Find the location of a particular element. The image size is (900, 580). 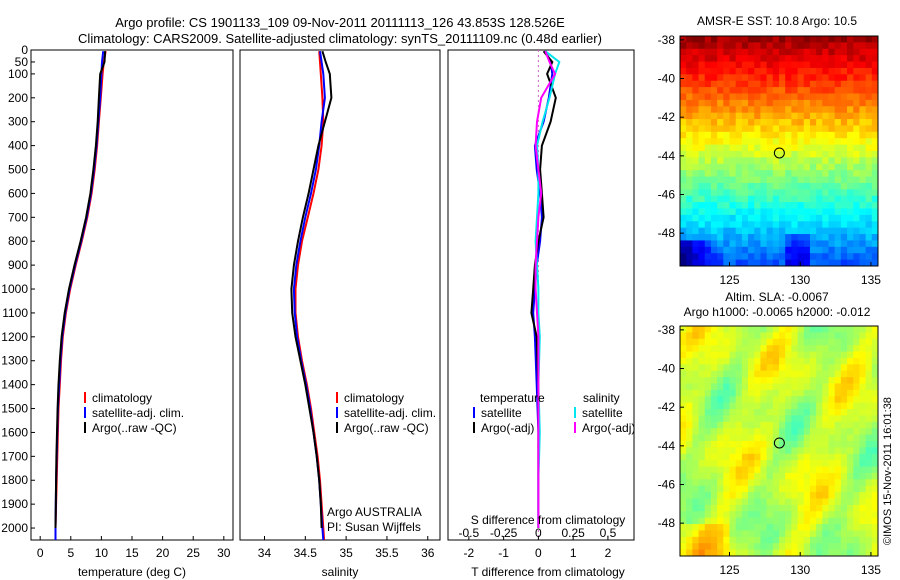

difference-legend-salinity: salinity satellite Argo(-adj) is located at coordinates (604, 413).